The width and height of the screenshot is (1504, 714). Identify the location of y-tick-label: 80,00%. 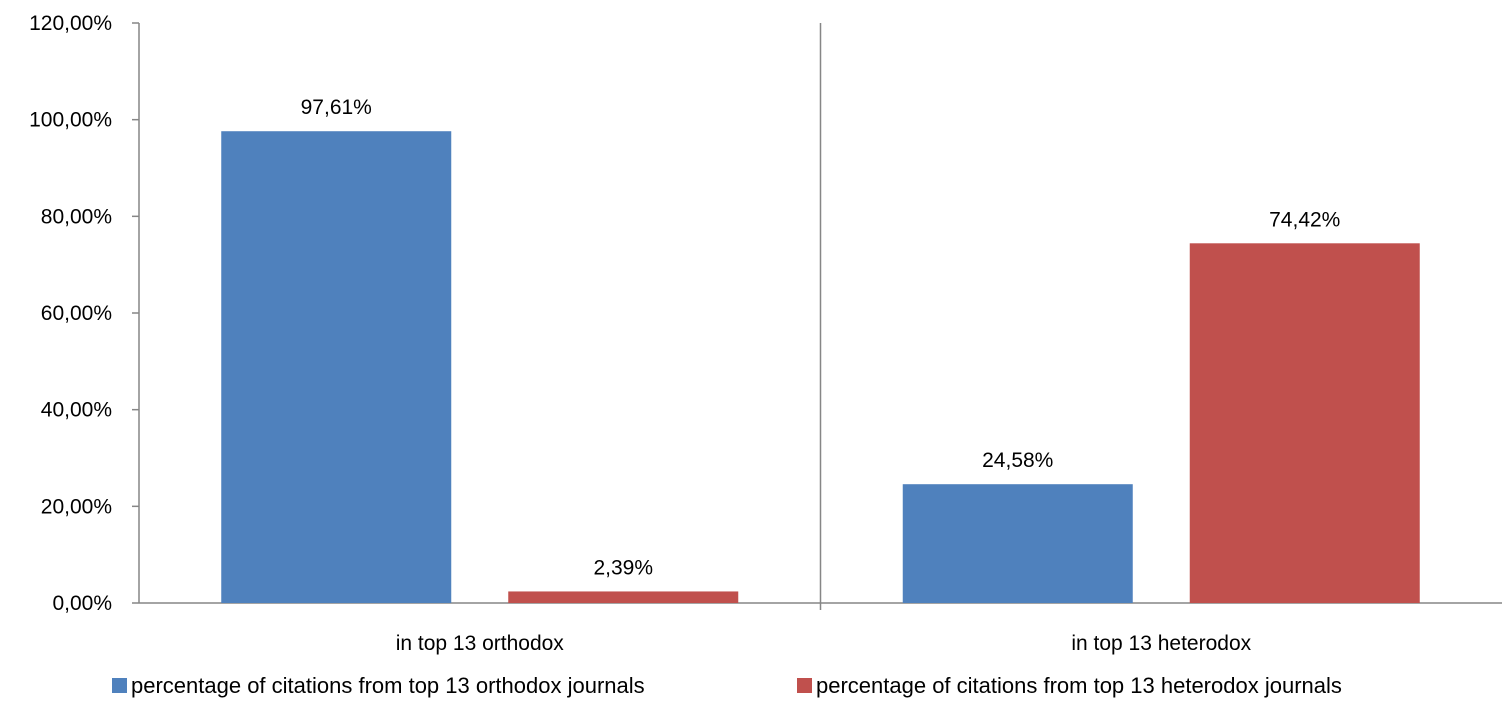
(76, 216).